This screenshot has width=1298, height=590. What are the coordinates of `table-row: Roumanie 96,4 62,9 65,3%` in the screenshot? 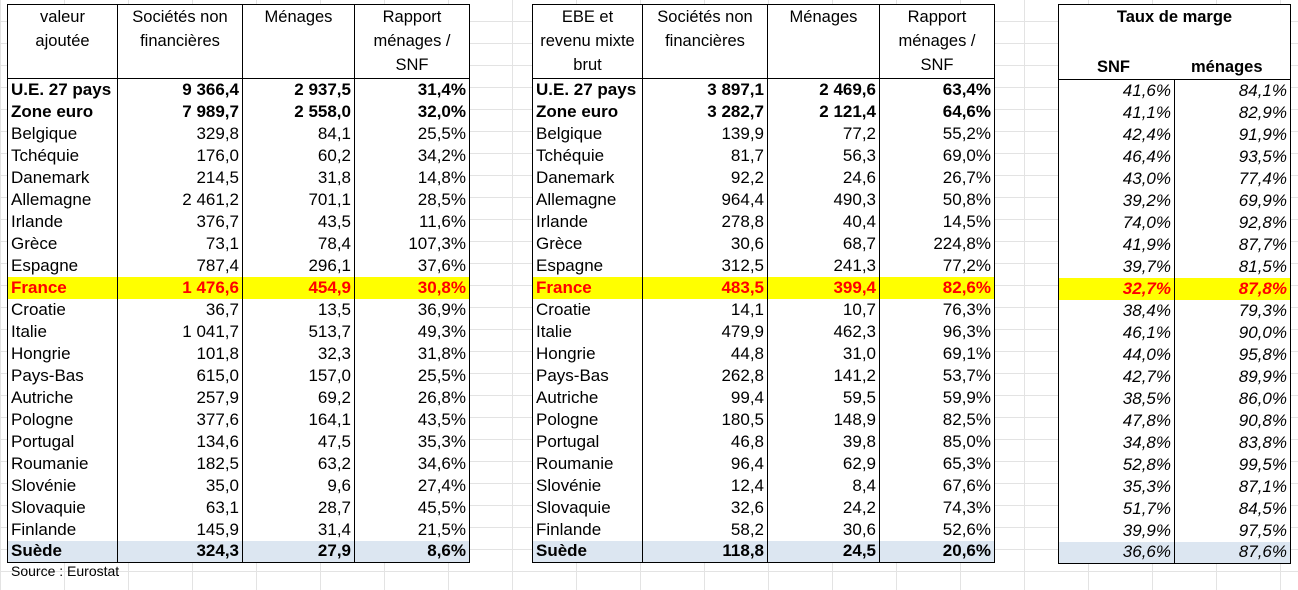 It's located at (763, 463).